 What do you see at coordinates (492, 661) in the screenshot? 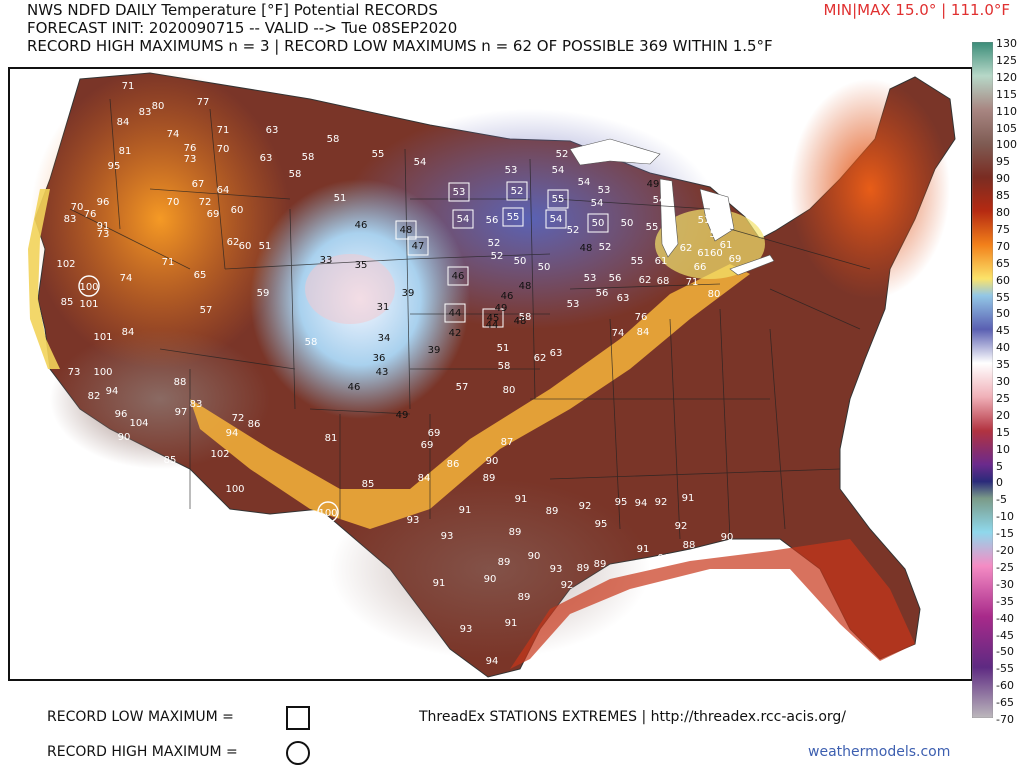
I see `station-temp-label: 94` at bounding box center [492, 661].